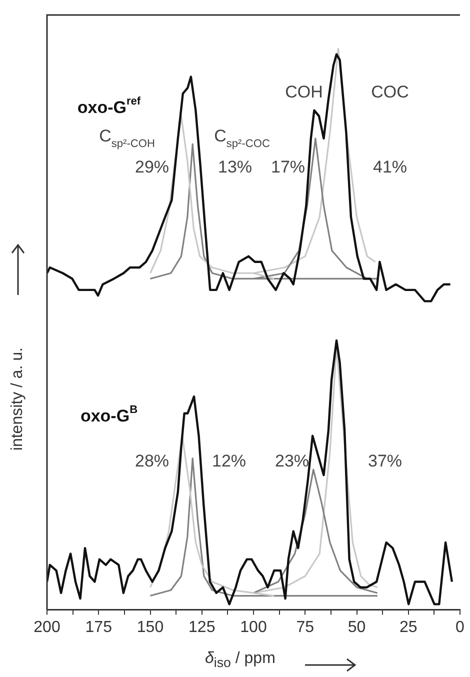 The height and width of the screenshot is (677, 470). What do you see at coordinates (292, 461) in the screenshot?
I see `annotation: 23%` at bounding box center [292, 461].